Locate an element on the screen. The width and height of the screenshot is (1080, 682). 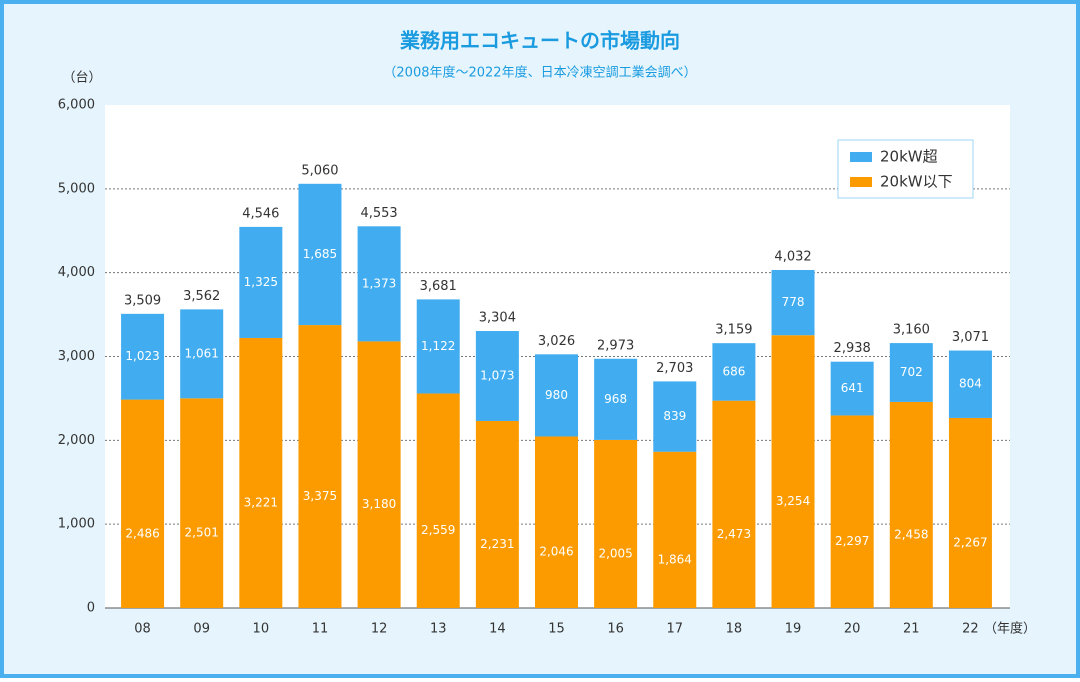
value-label: 641 is located at coordinates (852, 388).